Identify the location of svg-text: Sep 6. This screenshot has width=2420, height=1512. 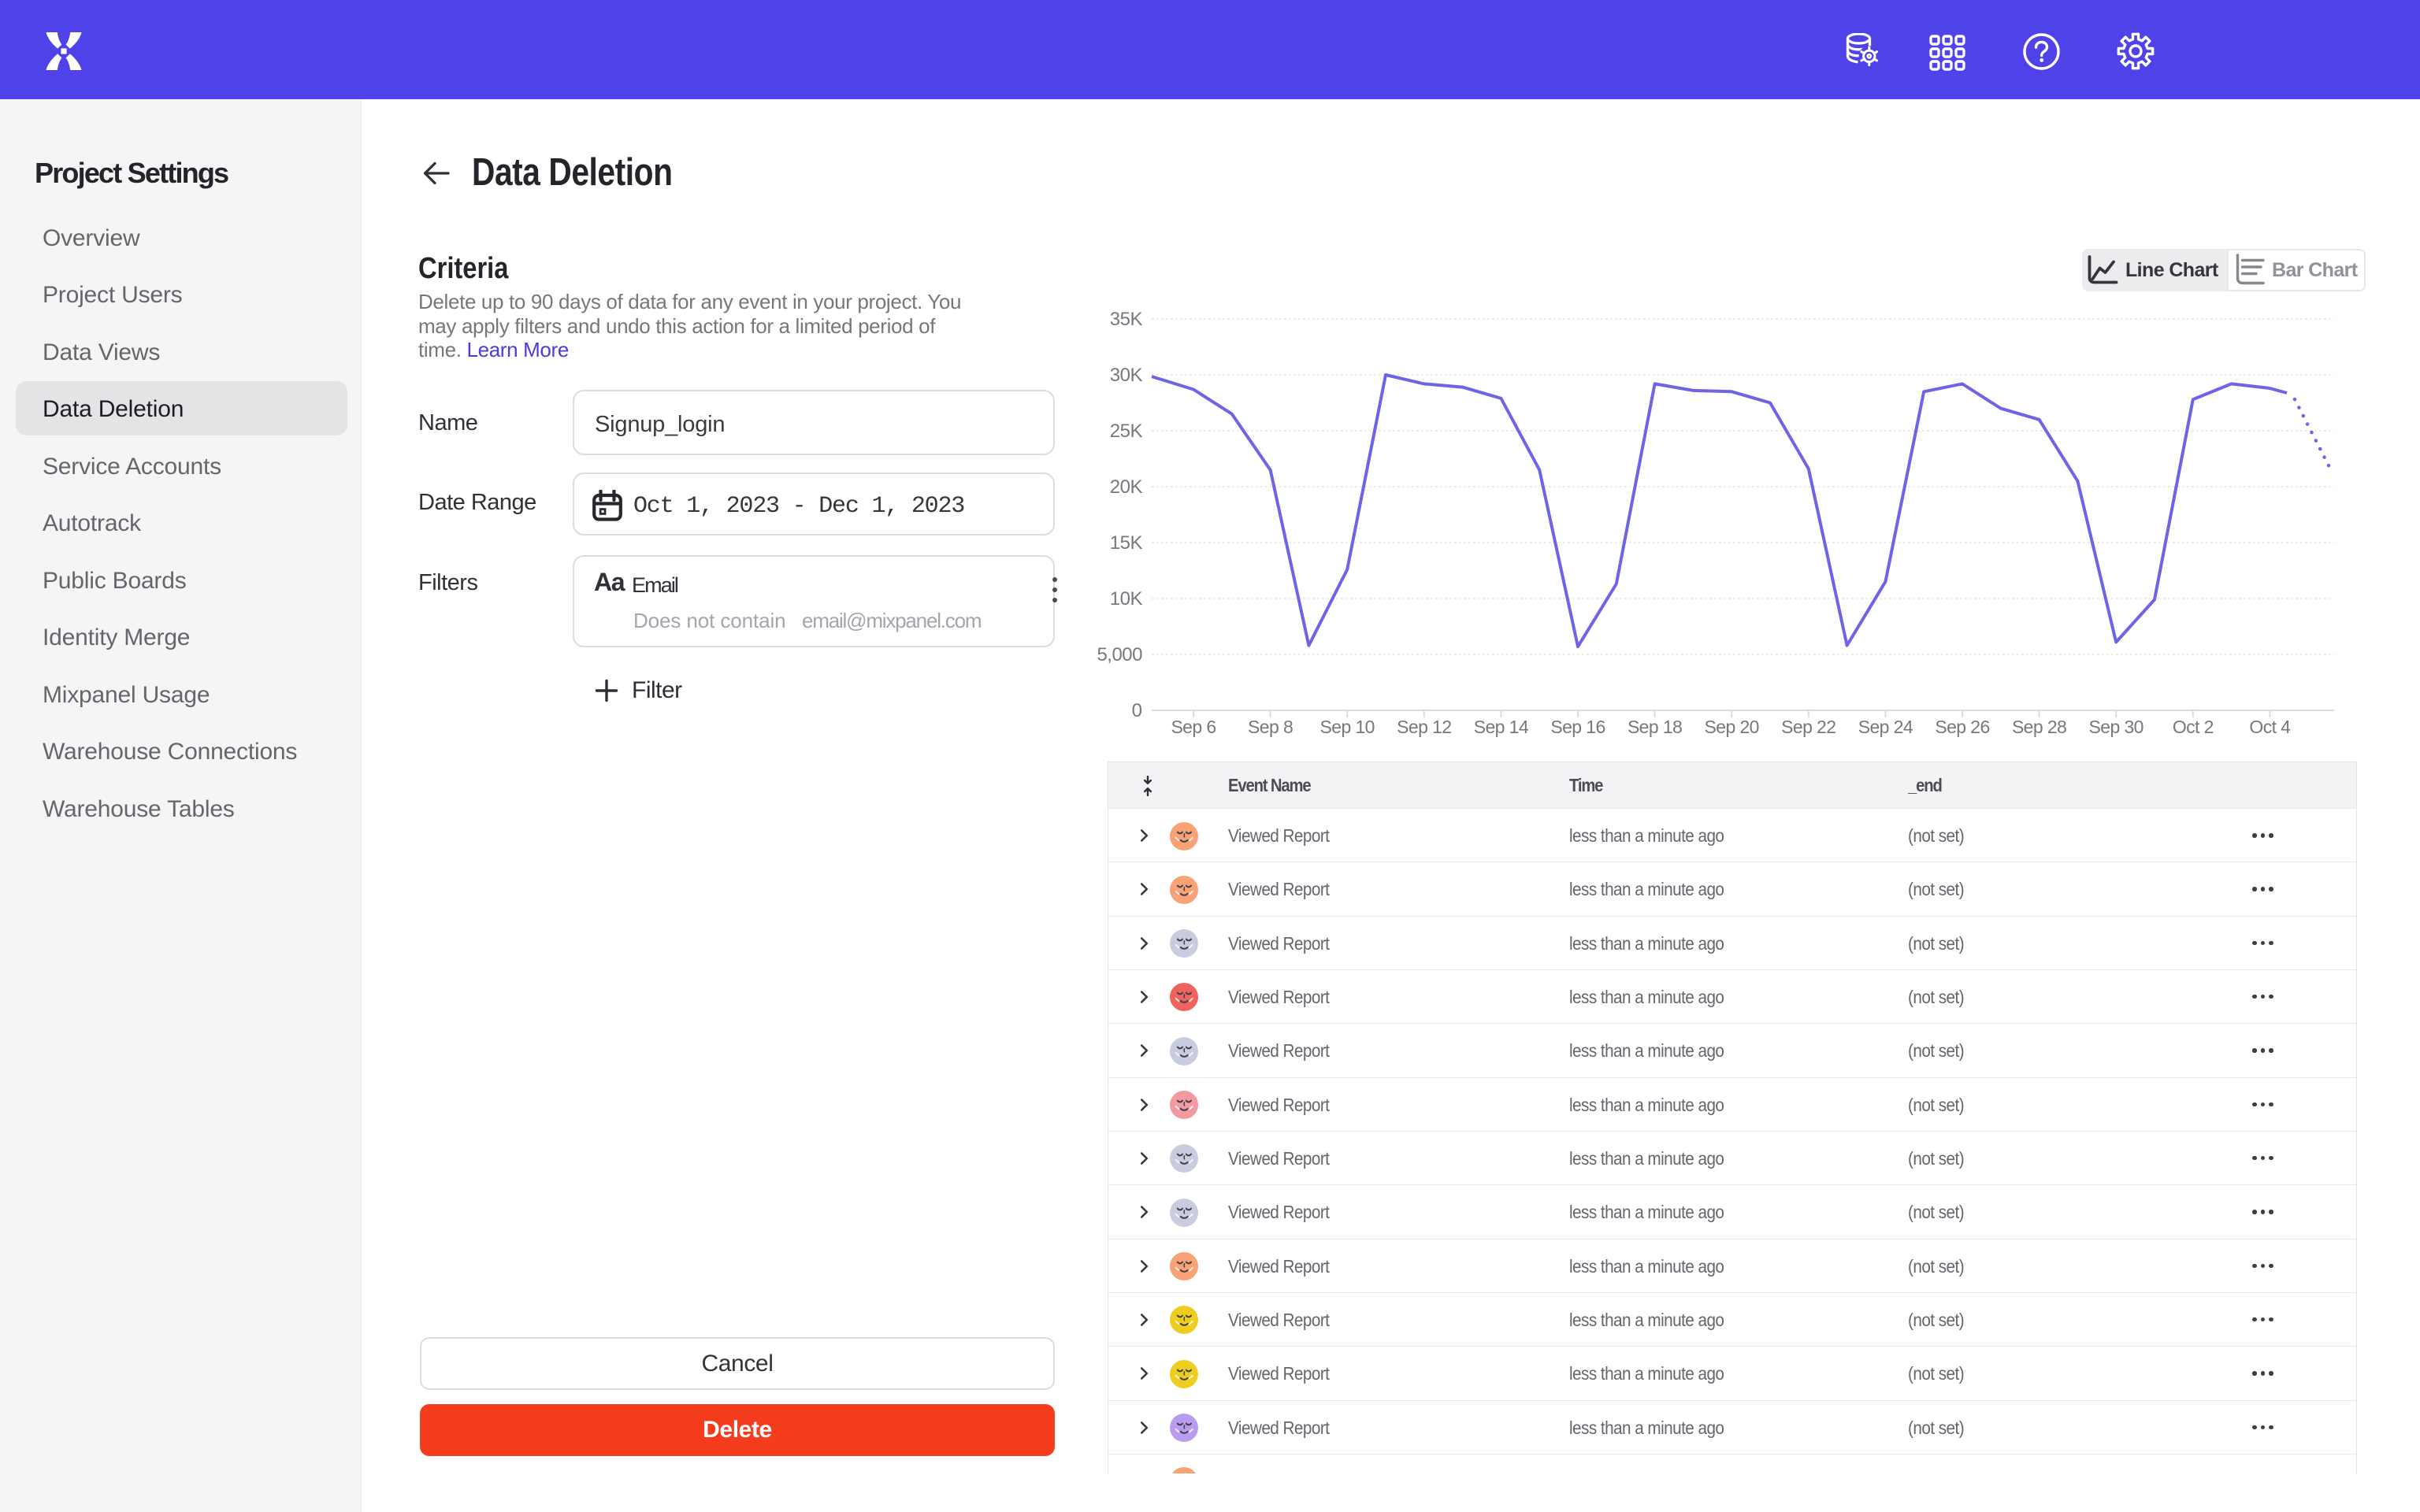
(1193, 727).